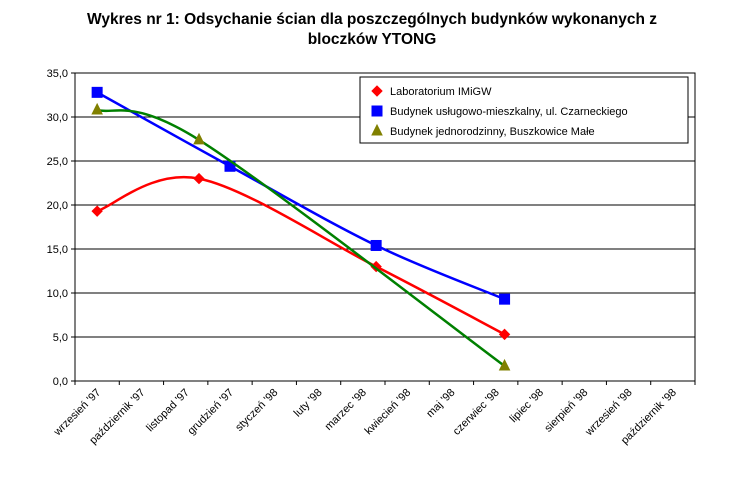  I want to click on legend-entry: Budynek jednorodzinny, Buszkowice Małe, so click(492, 132).